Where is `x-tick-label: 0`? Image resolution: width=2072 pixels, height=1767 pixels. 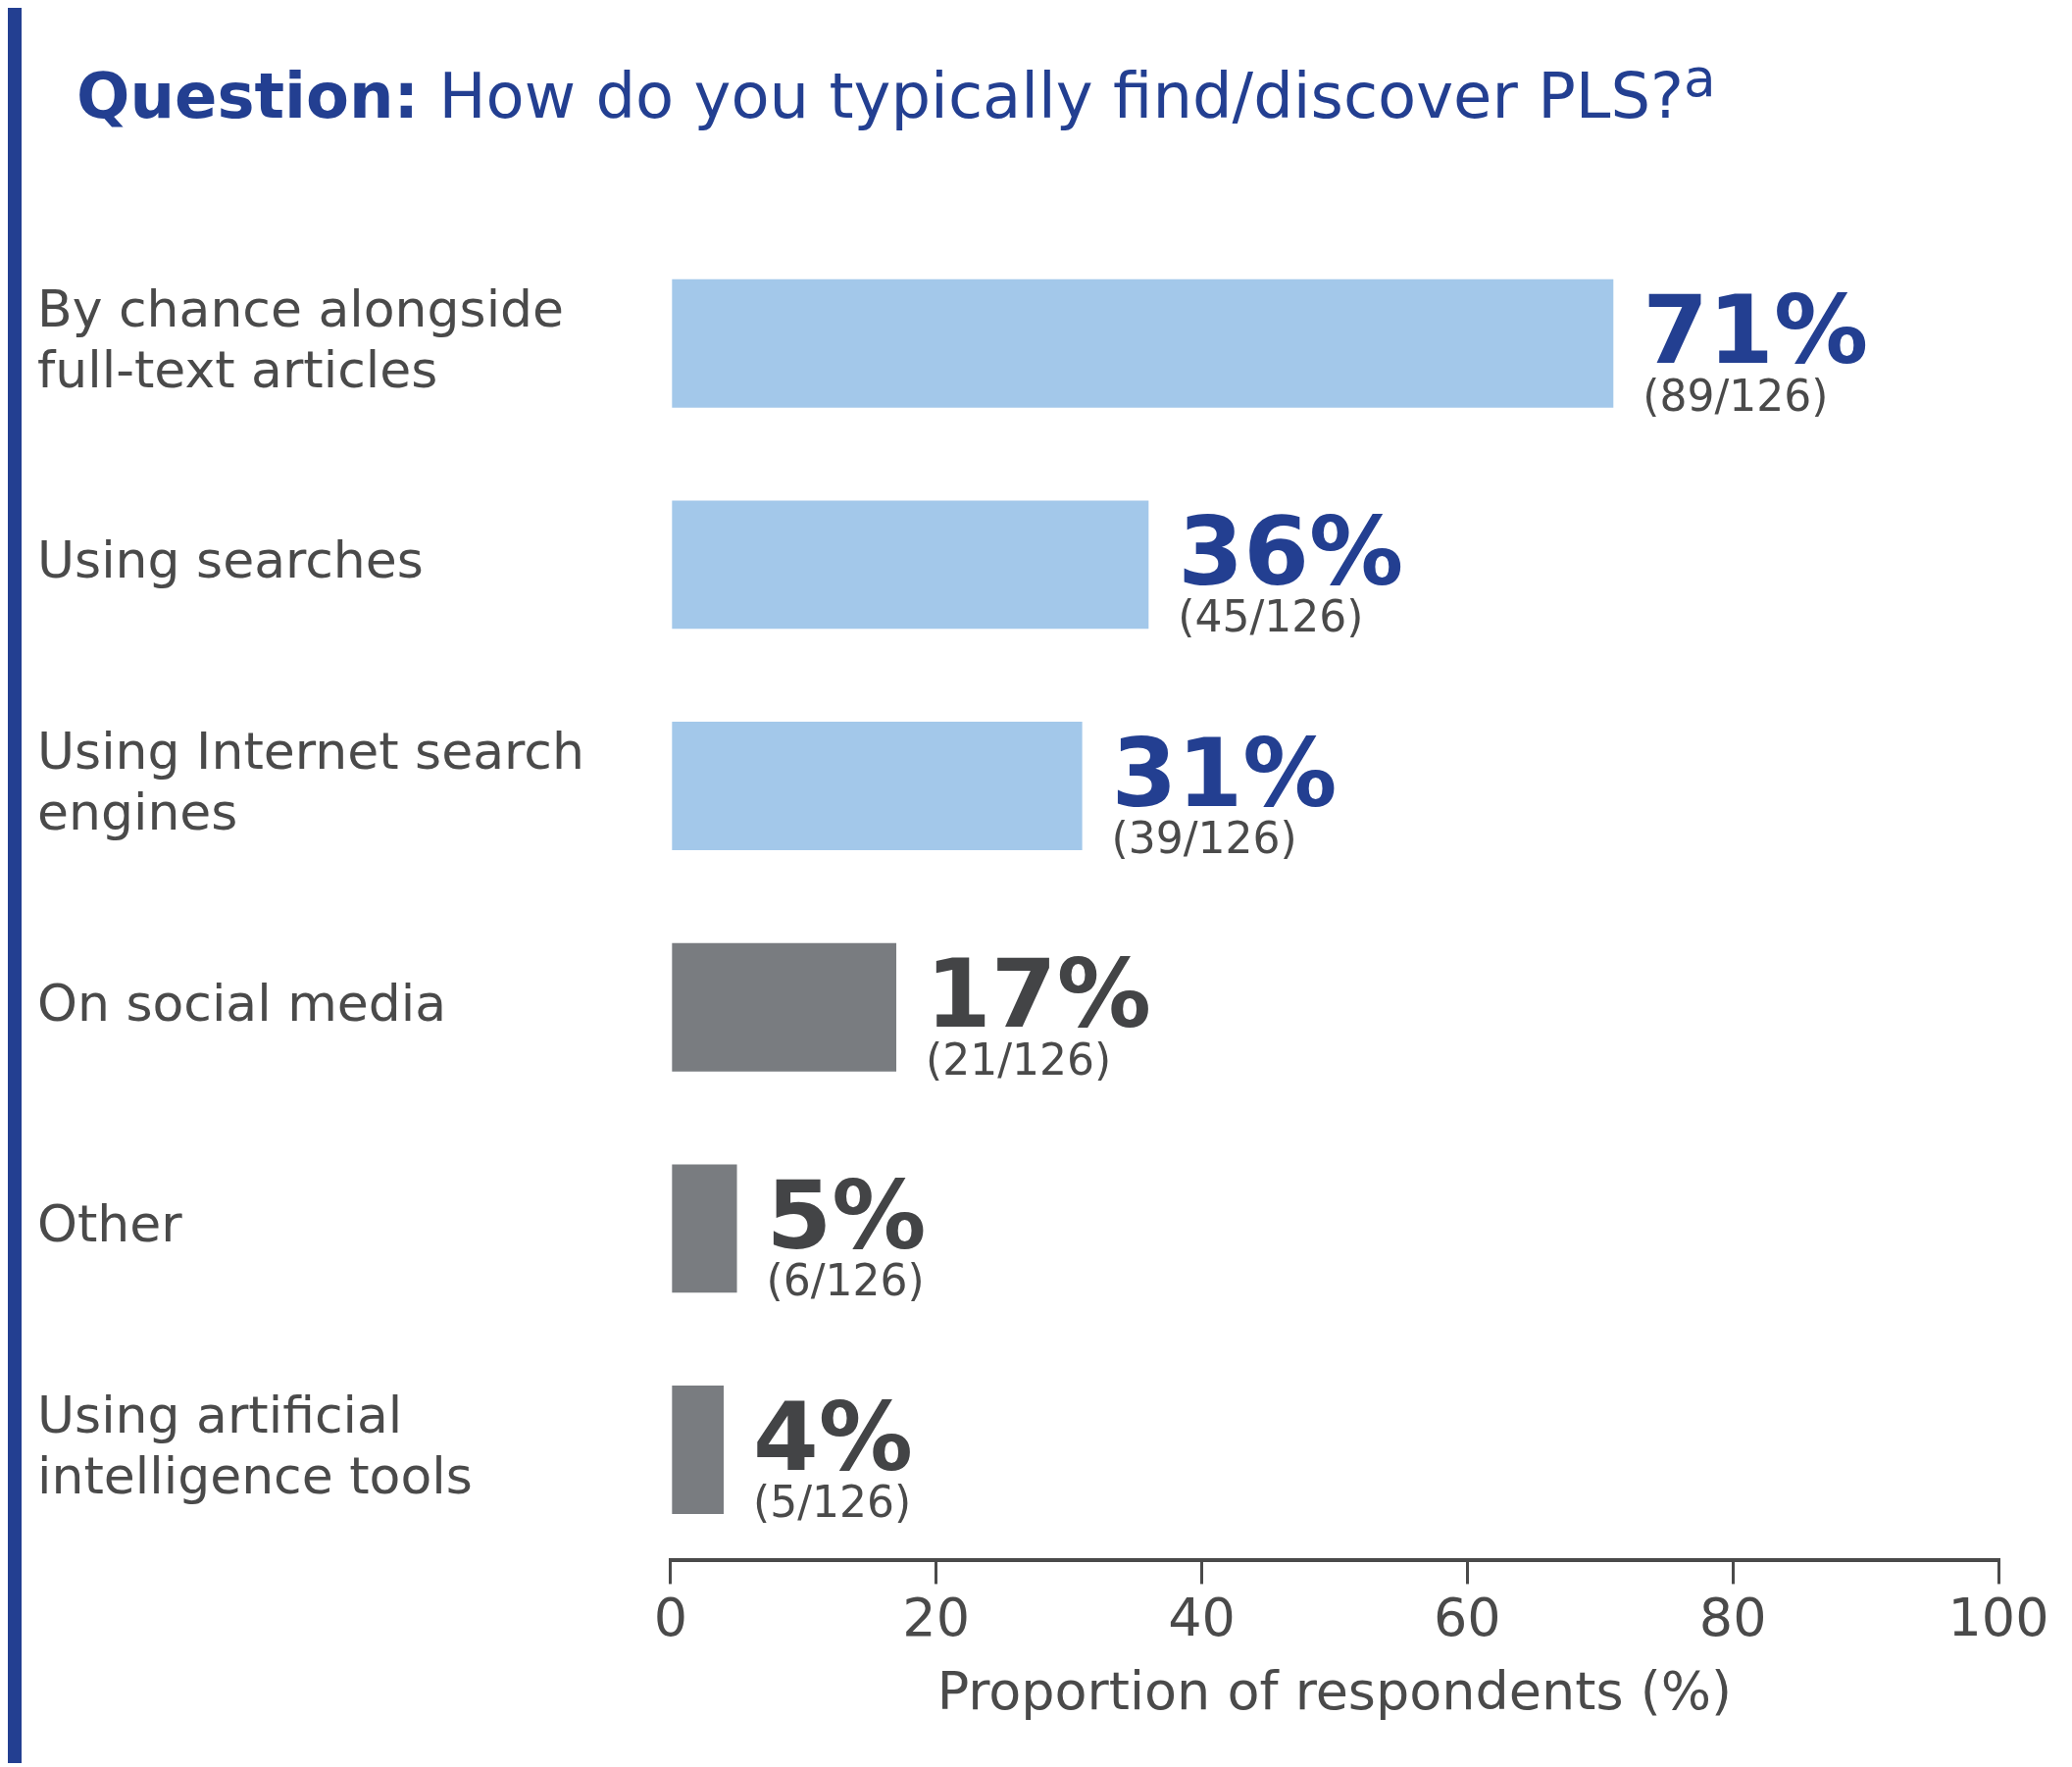 x-tick-label: 0 is located at coordinates (671, 1618).